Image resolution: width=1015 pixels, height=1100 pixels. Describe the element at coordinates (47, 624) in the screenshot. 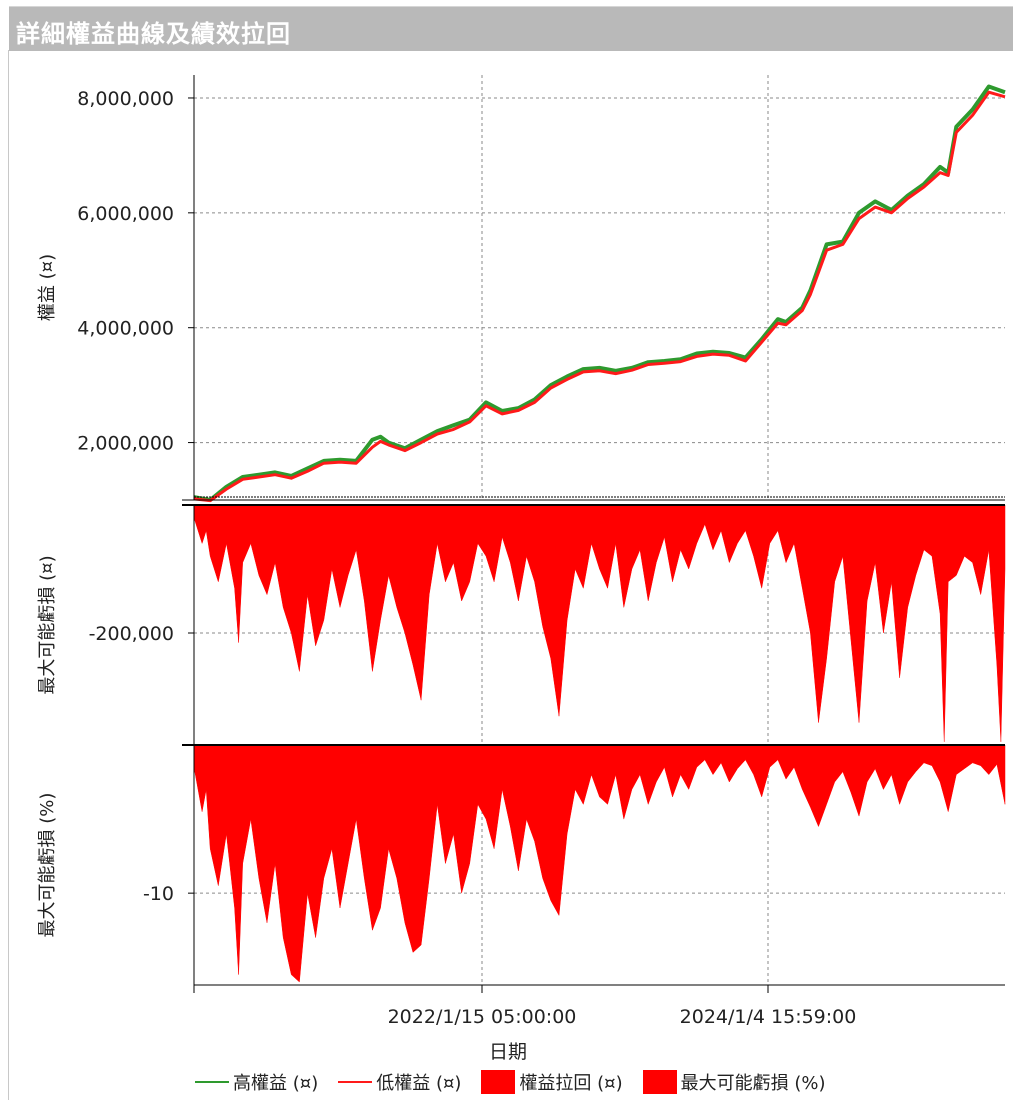

I see `y-axis-label: 最大可能虧損 (¤)` at that location.